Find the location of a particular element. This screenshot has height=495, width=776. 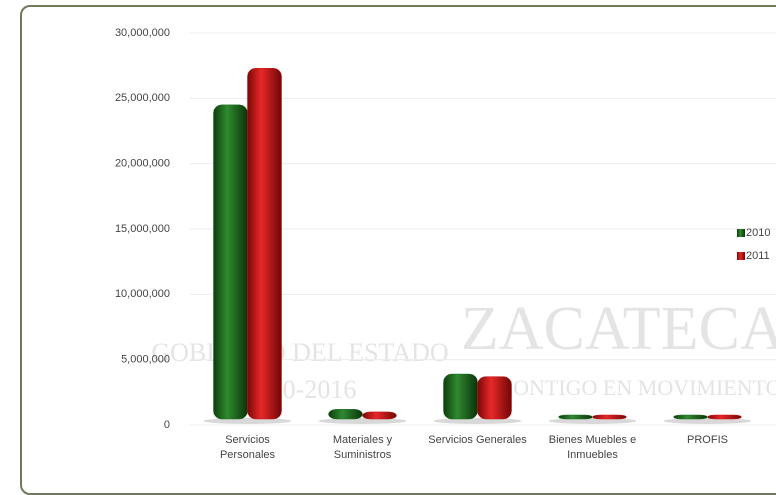

y-tick-label: 0 is located at coordinates (167, 425).